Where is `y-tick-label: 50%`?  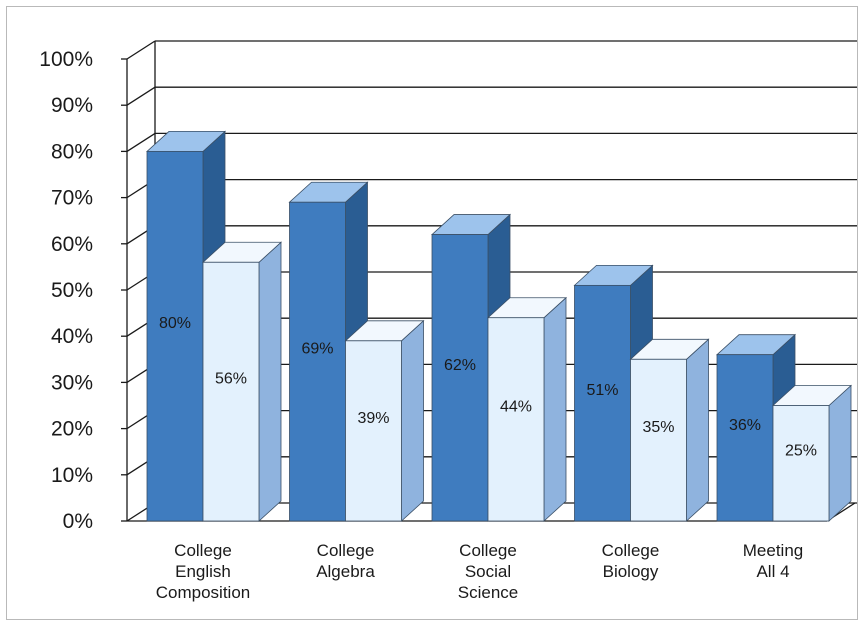
y-tick-label: 50% is located at coordinates (72, 290).